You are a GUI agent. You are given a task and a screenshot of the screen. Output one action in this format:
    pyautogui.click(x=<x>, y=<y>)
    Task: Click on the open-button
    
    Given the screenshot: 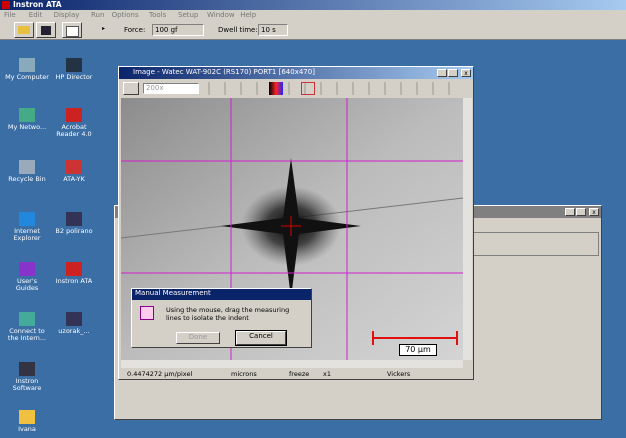 What is the action you would take?
    pyautogui.click(x=24, y=30)
    